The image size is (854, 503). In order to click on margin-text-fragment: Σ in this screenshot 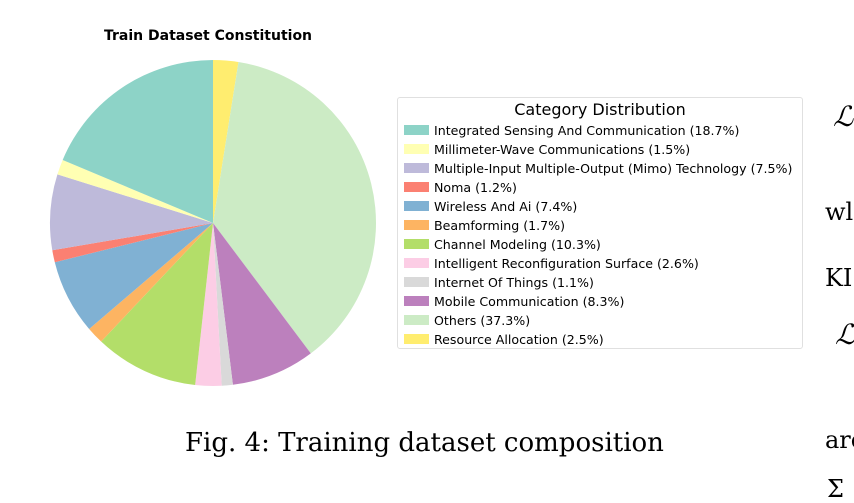, I will do `click(835, 489)`.